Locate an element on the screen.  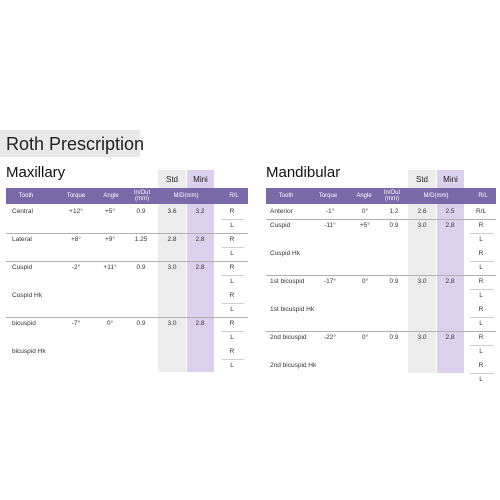
maxillary-mini-label: Mini is located at coordinates (200, 179).